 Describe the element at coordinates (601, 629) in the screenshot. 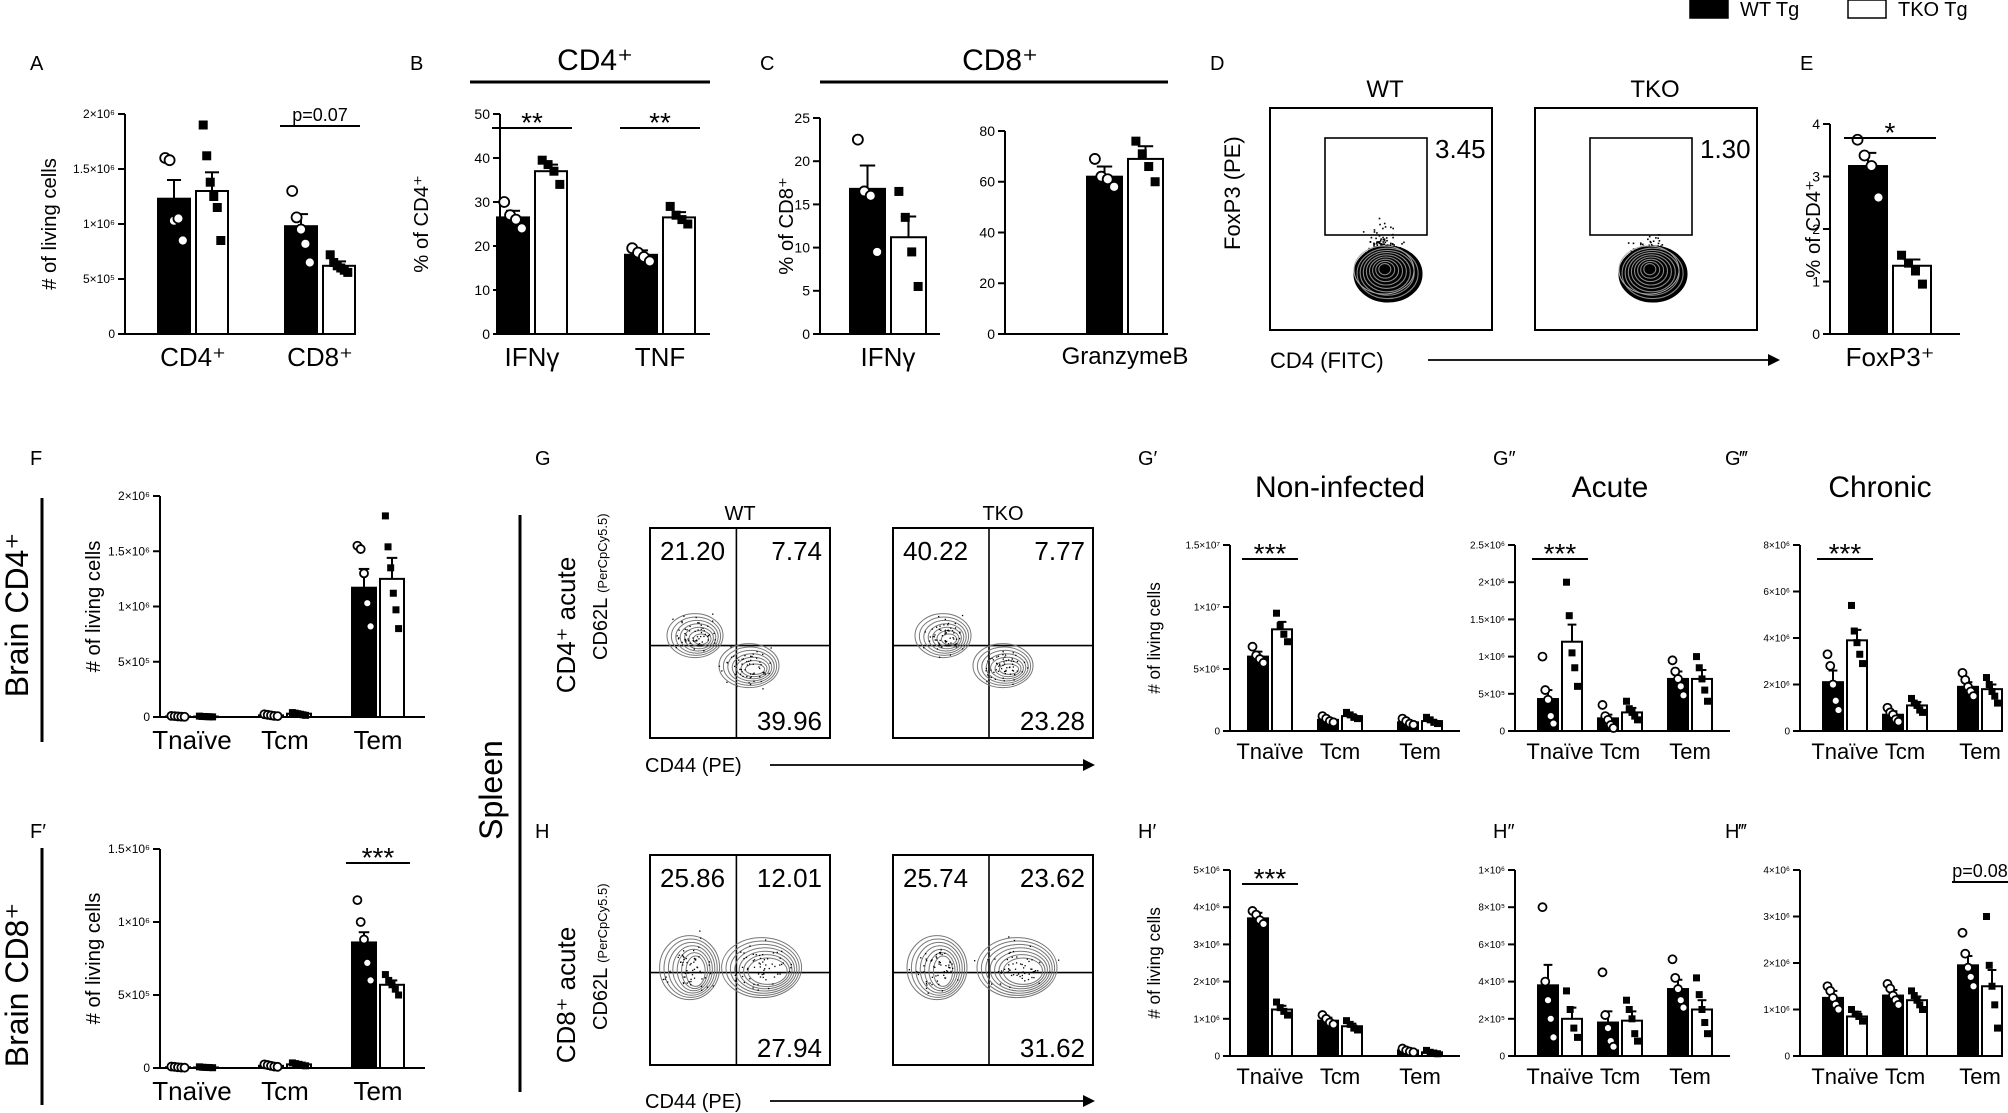

I see `flow-g-ylabel-main: CD62L` at that location.